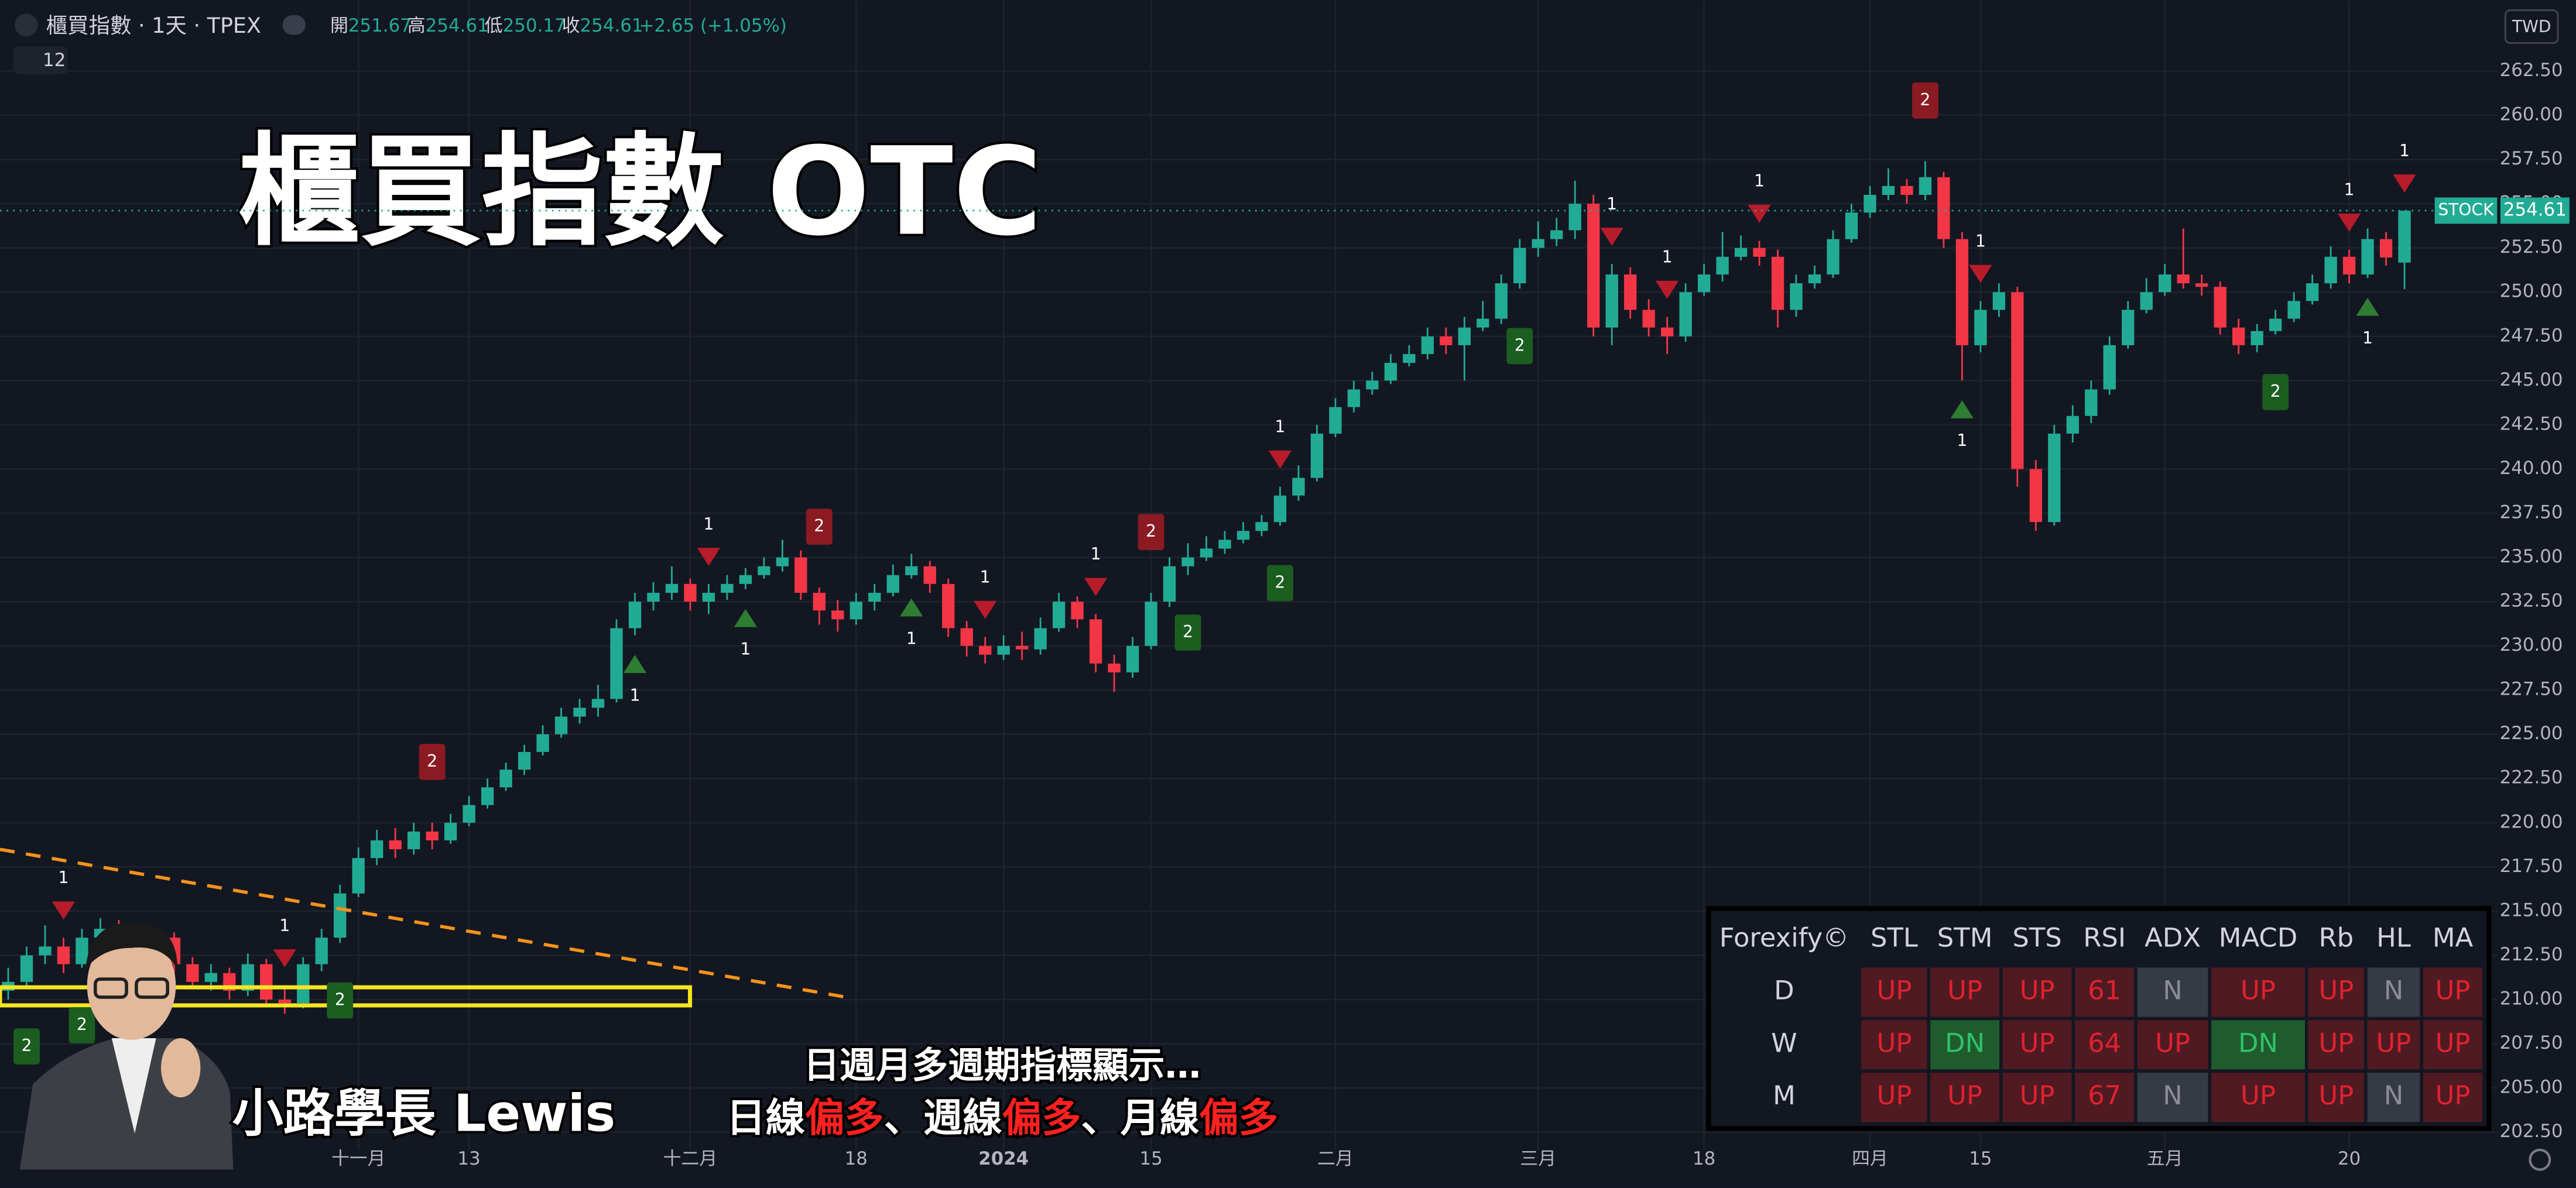 The width and height of the screenshot is (2576, 1188). Describe the element at coordinates (1002, 1117) in the screenshot. I see `caption-line2: 日線偏多、週線偏多、月線偏多` at that location.